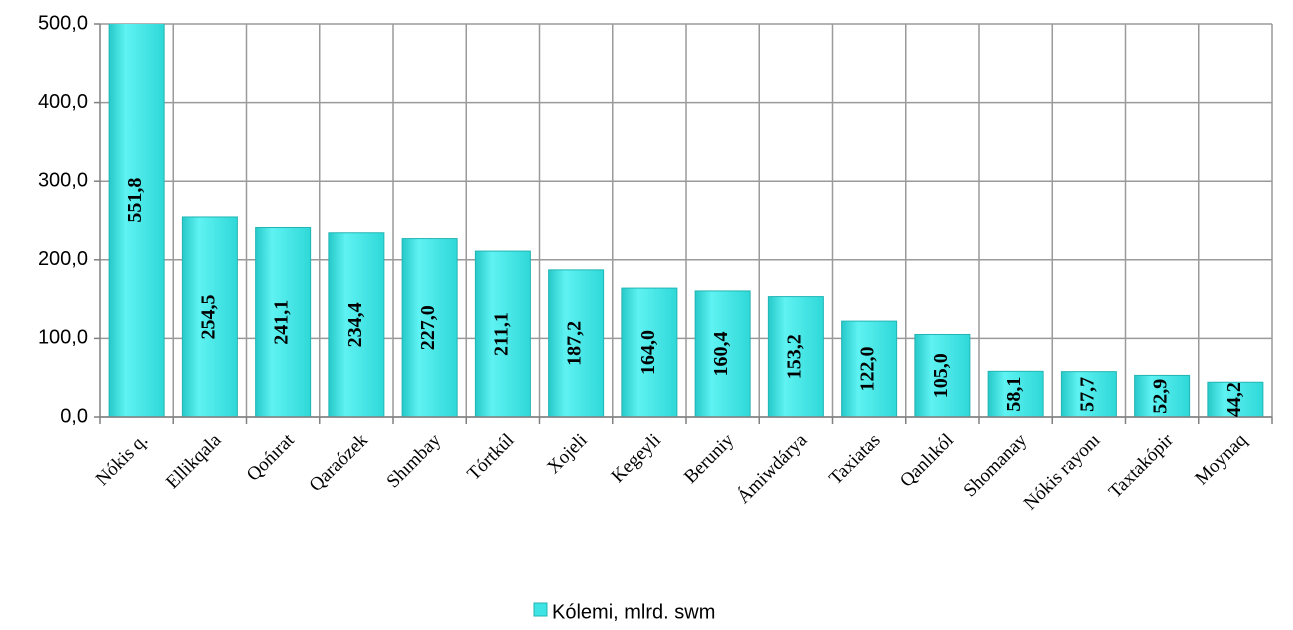 This screenshot has height=630, width=1293. I want to click on value-label: 160,4, so click(721, 353).